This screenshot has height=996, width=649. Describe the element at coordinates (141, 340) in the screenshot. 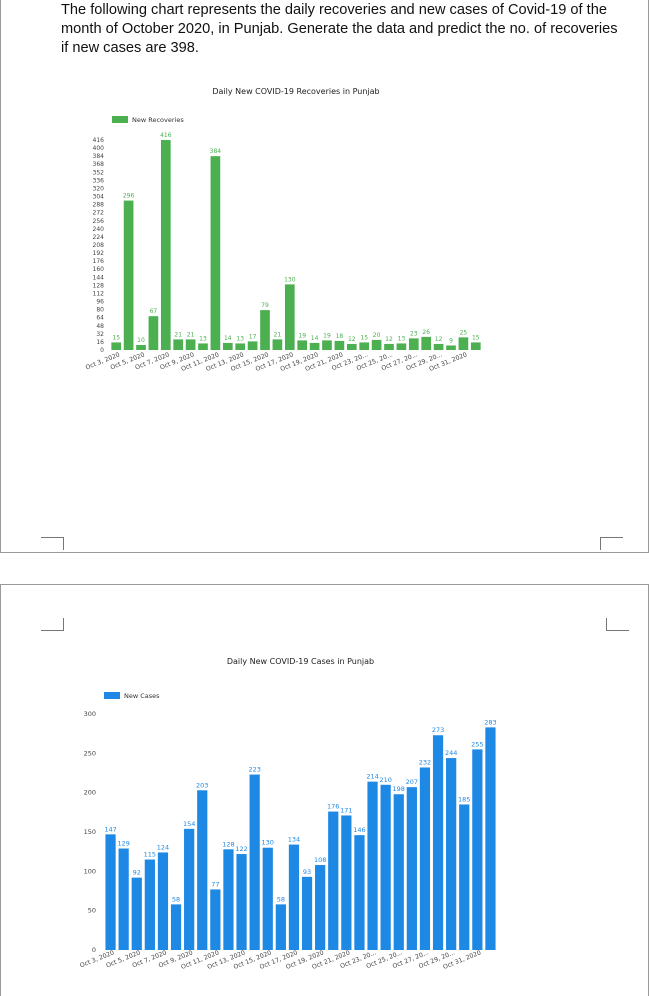

I see `bar-value-label: 10` at that location.